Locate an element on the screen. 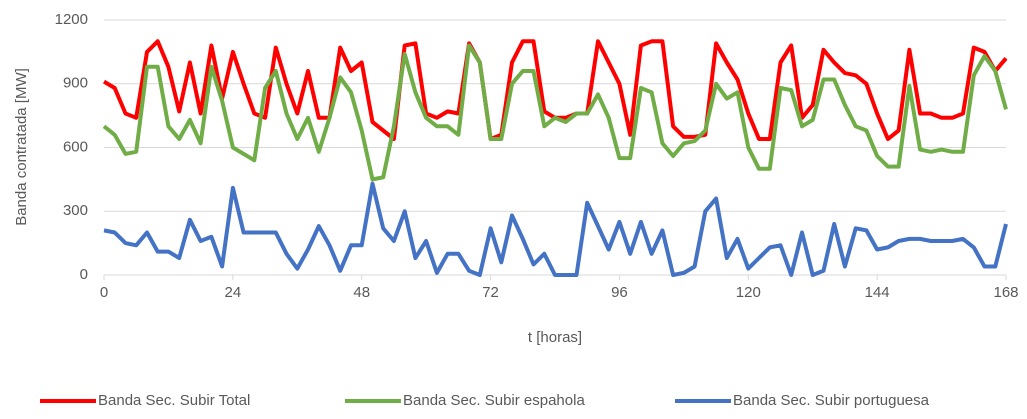  legend-label: Banda Sec. Subir portuguesa is located at coordinates (831, 400).